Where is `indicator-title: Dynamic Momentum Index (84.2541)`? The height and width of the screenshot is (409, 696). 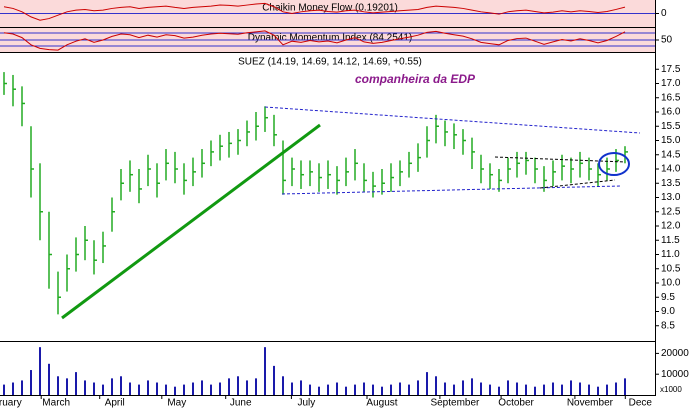
indicator-title: Dynamic Momentum Index (84.2541) is located at coordinates (330, 38).